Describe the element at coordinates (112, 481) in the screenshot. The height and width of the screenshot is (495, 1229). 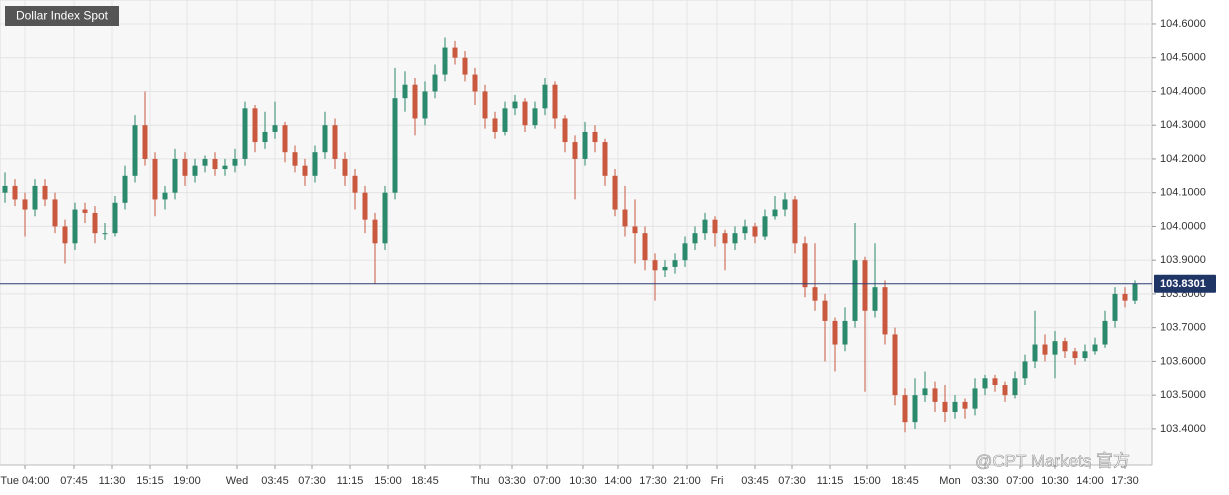
I see `x-tick-label: 11:30` at that location.